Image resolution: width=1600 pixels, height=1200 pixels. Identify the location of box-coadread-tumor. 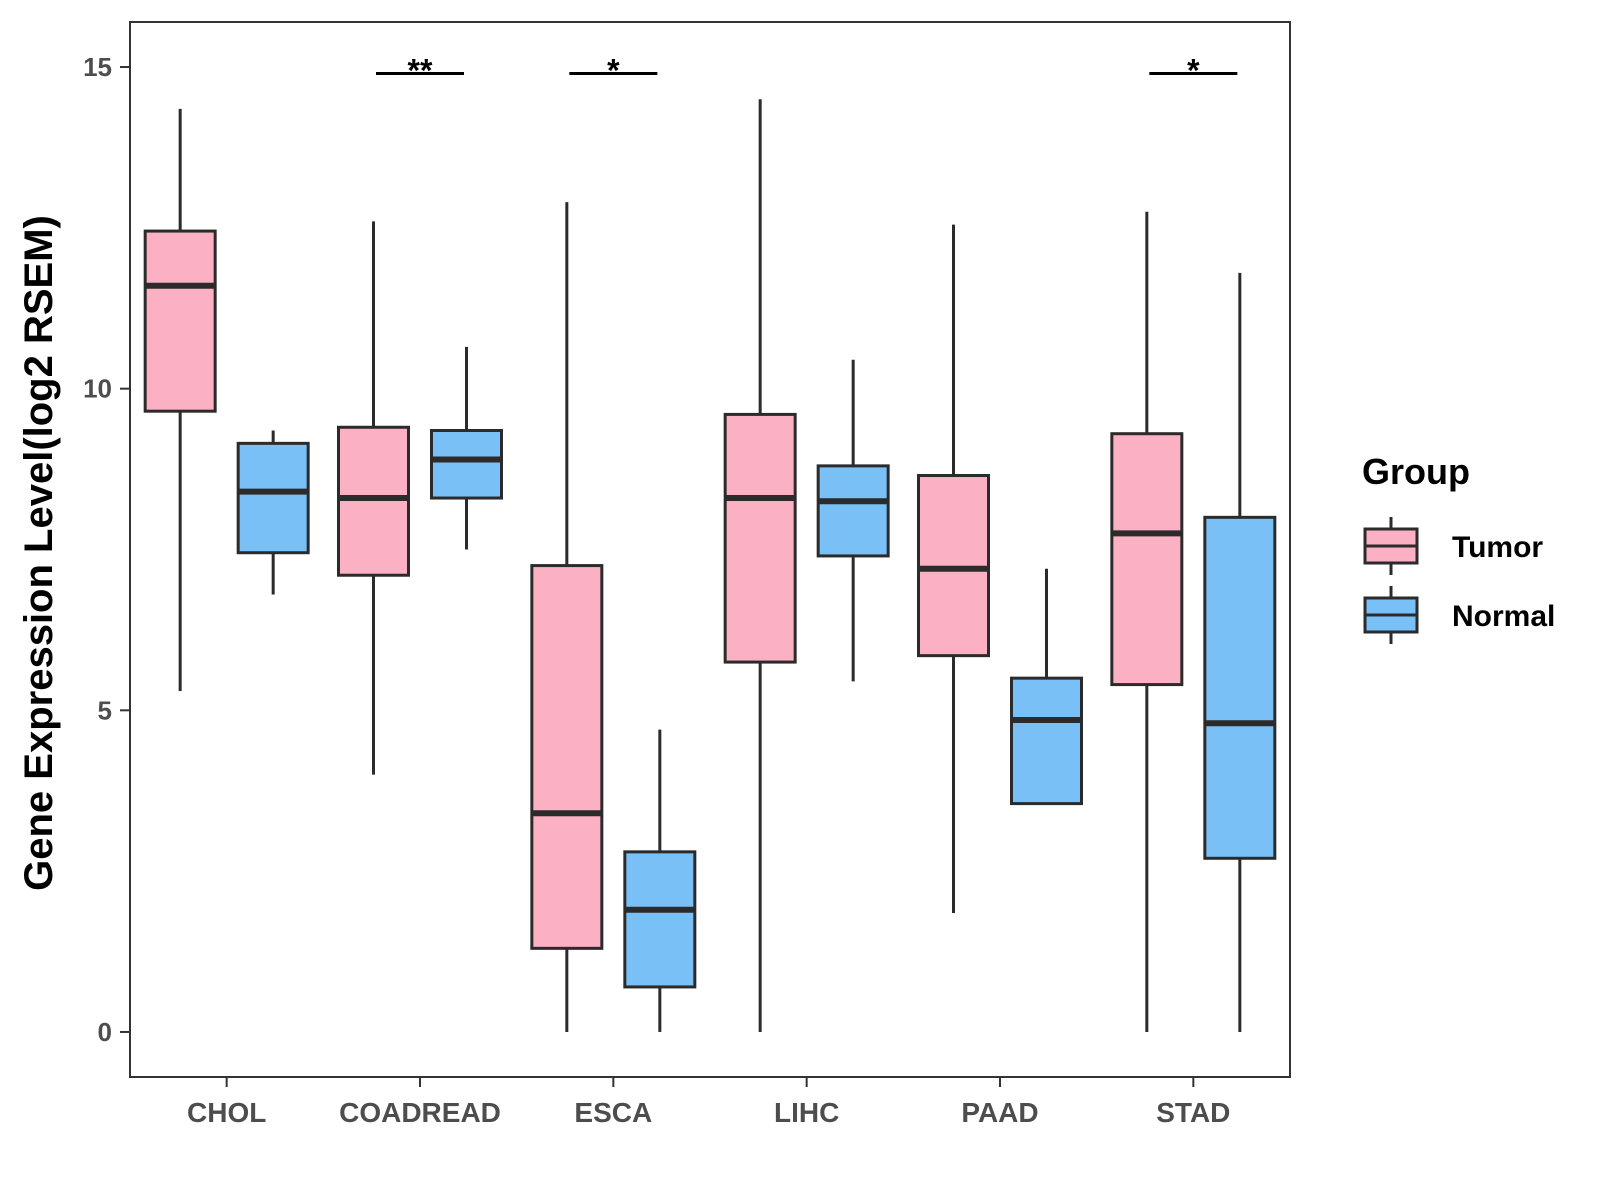
(373, 498).